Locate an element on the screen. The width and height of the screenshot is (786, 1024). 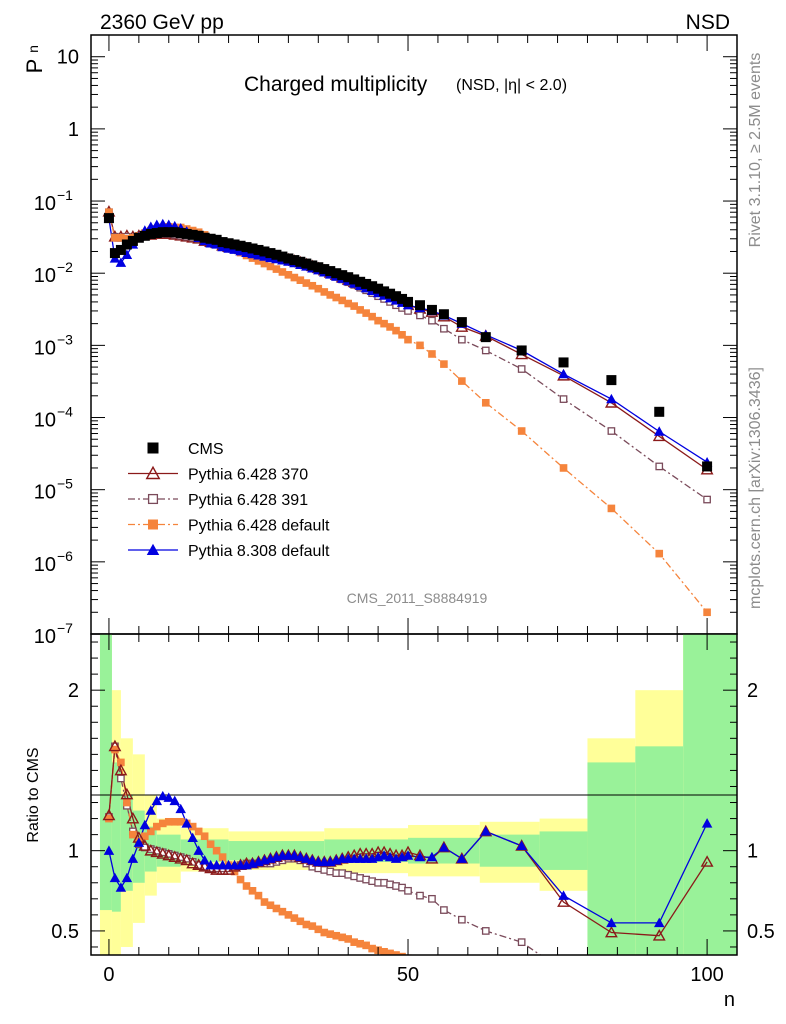
bottom-ytick-label-right: 0.5 is located at coordinates (761, 932).